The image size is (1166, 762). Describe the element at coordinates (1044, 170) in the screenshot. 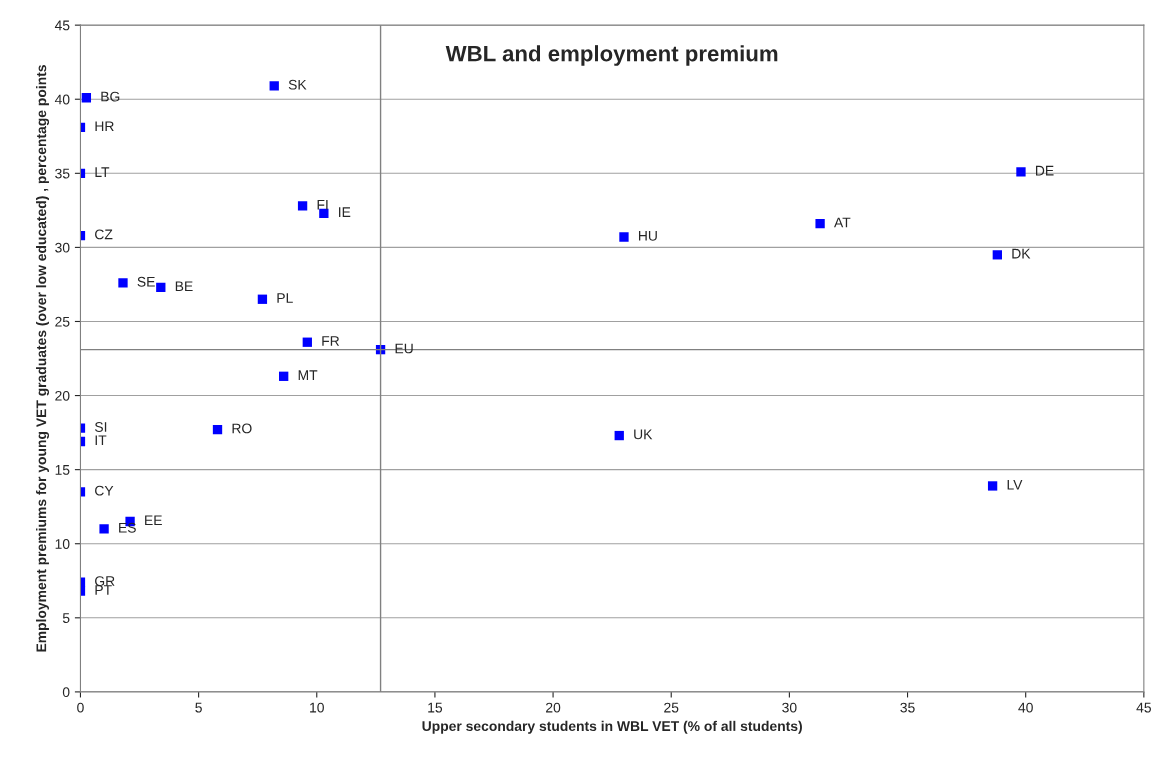

I see `annotation: DE` at that location.